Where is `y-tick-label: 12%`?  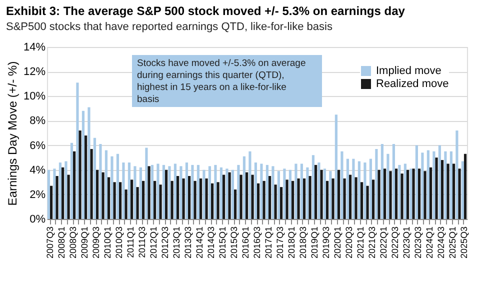
y-tick-label: 12% is located at coordinates (34, 72).